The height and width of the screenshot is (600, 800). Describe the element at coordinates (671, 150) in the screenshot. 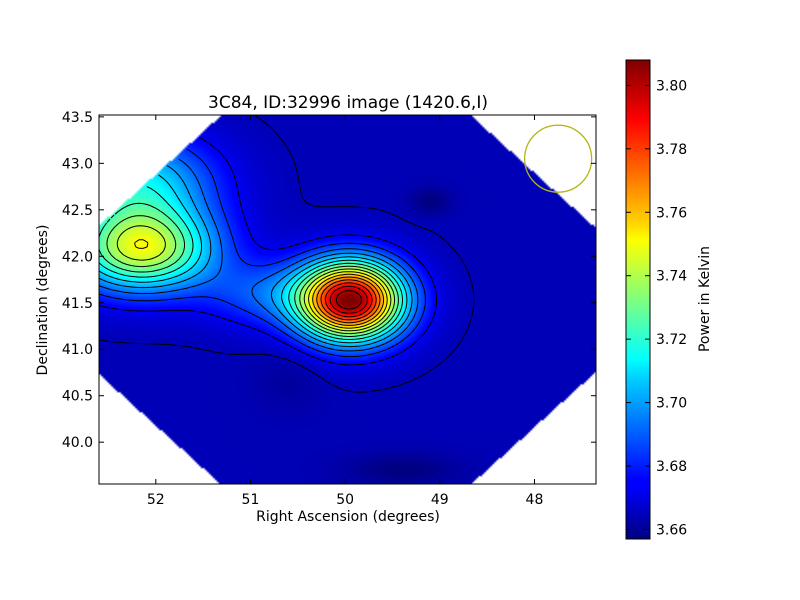

I see `colorbar-tick-label: 3.78` at that location.